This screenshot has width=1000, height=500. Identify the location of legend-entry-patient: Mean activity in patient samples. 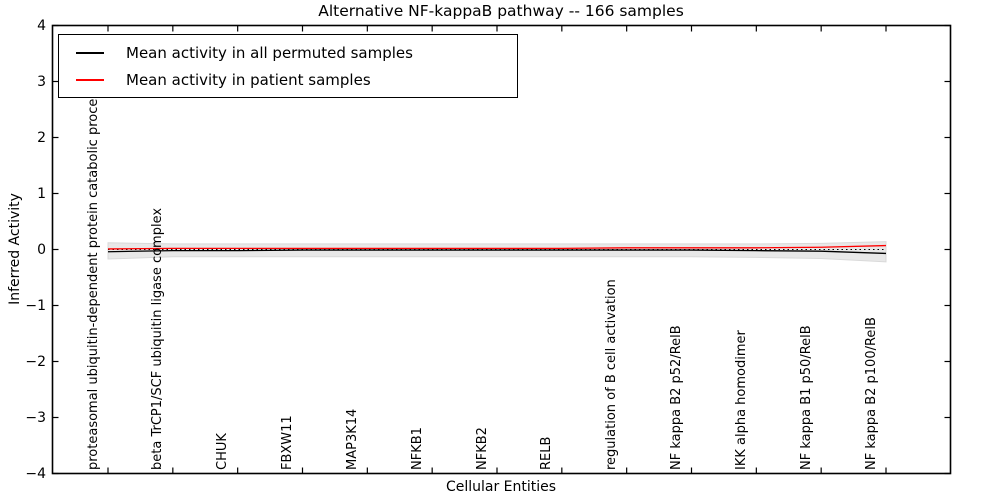
(288, 80).